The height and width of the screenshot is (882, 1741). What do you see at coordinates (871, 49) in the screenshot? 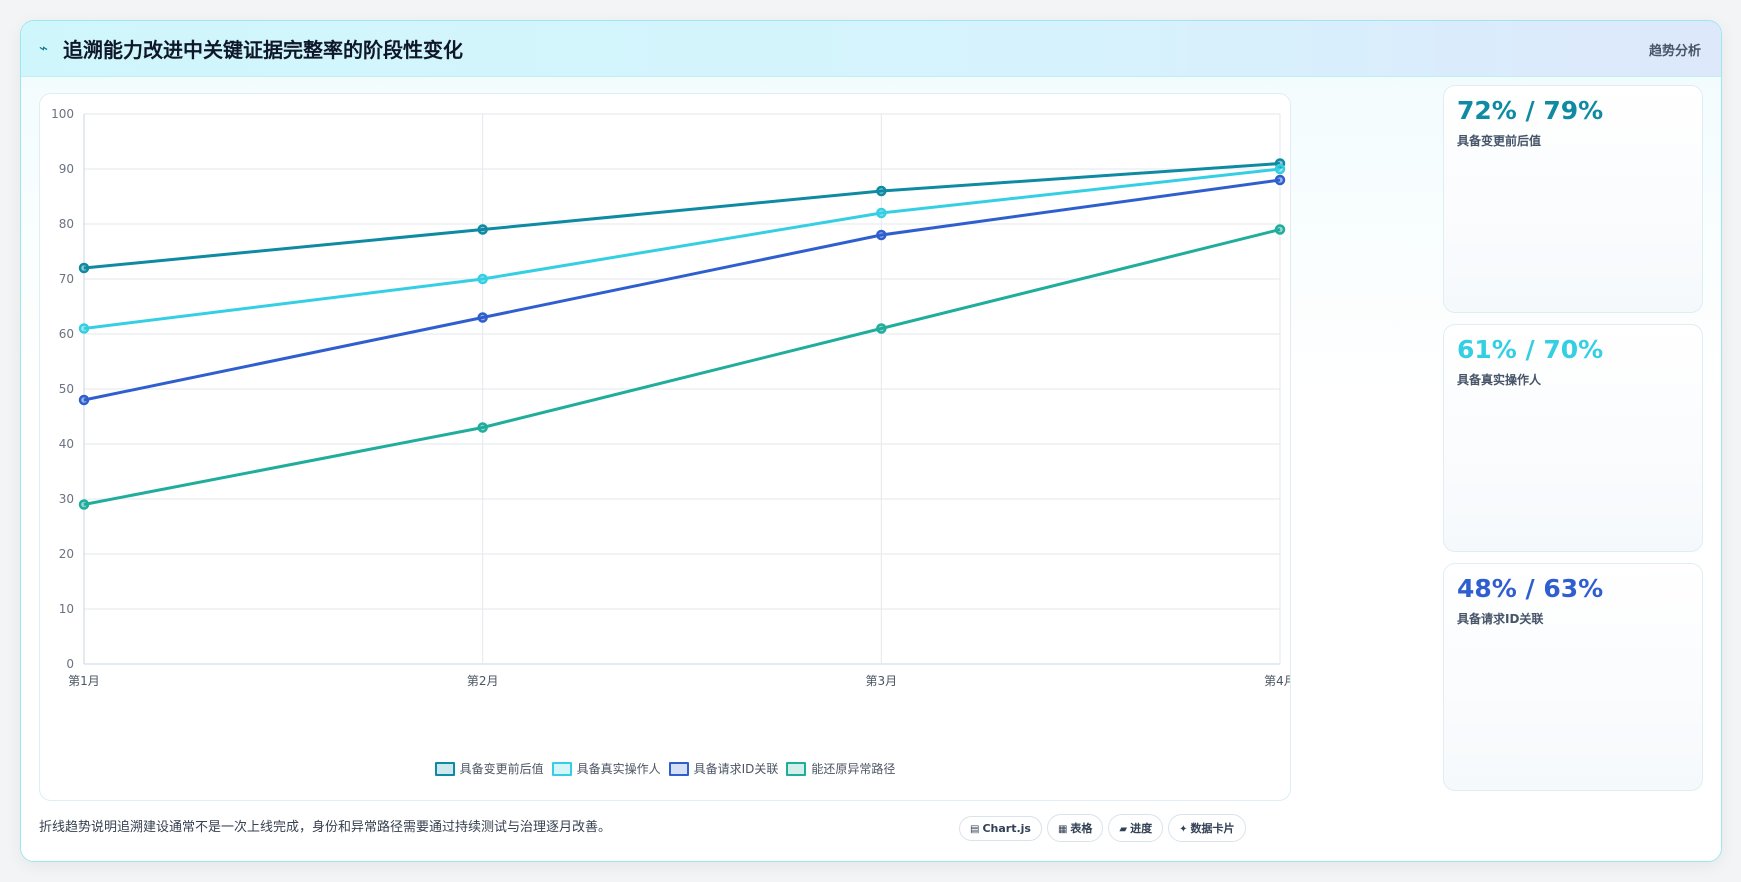
I see `card-header: ⌁ 追溯能力改进中关键证据完整率的阶段性变化 趋势分析` at bounding box center [871, 49].